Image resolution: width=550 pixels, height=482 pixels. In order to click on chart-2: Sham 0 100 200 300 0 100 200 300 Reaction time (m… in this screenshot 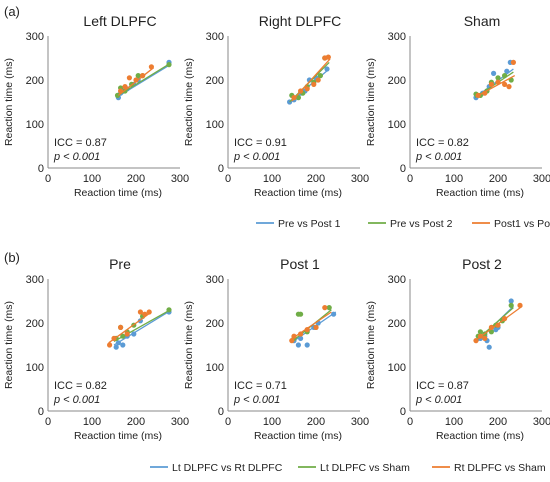, I will do `click(457, 106)`.